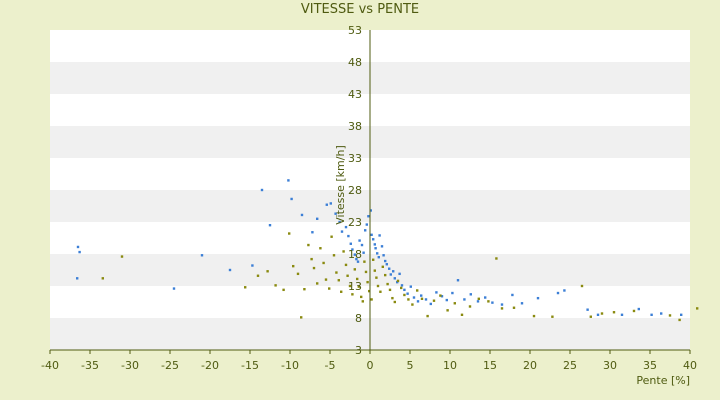  What do you see at coordinates (290, 365) in the screenshot?
I see `x-tick-label: -10` at bounding box center [290, 365].